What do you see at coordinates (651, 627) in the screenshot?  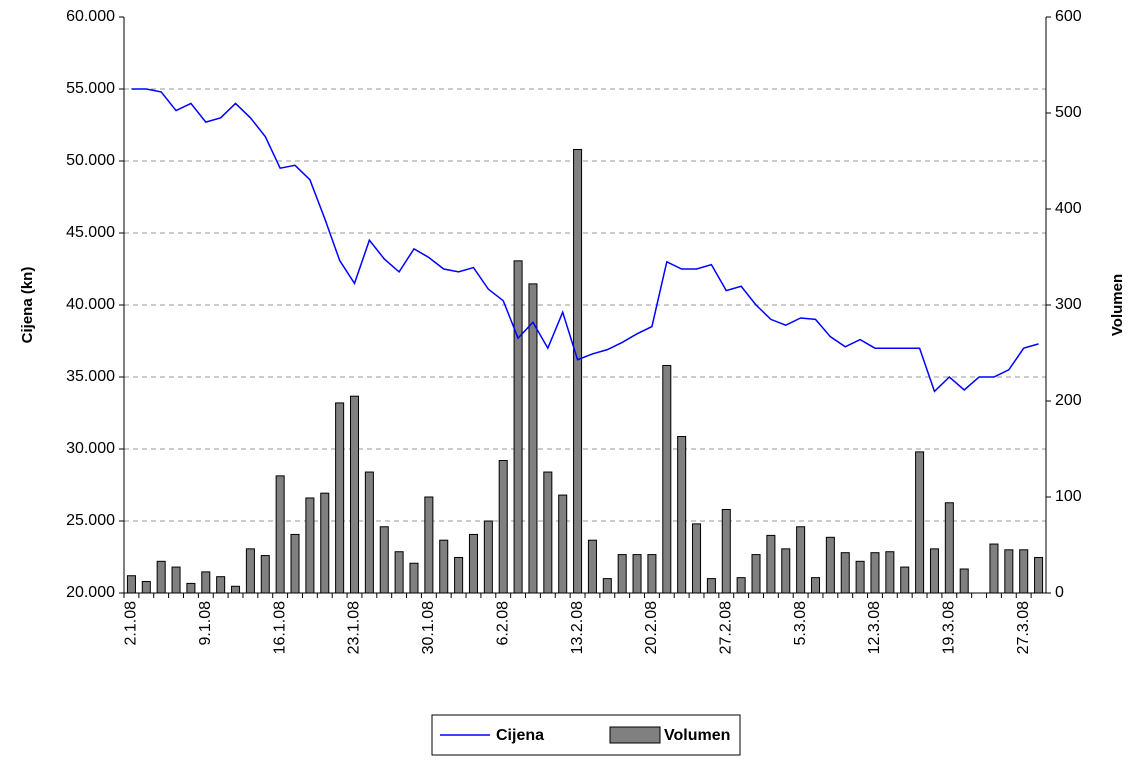 I see `x-tick-label: 20.2.08` at bounding box center [651, 627].